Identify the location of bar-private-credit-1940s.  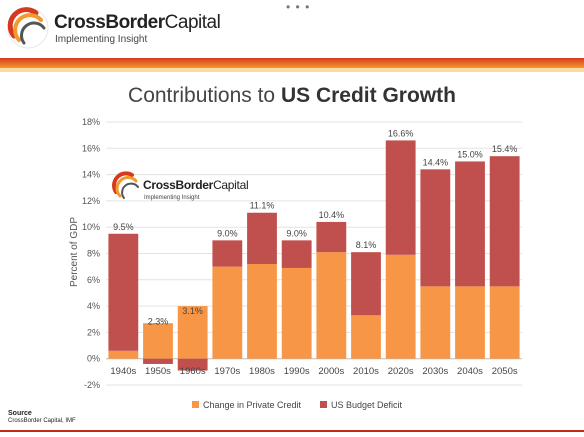
(123, 354).